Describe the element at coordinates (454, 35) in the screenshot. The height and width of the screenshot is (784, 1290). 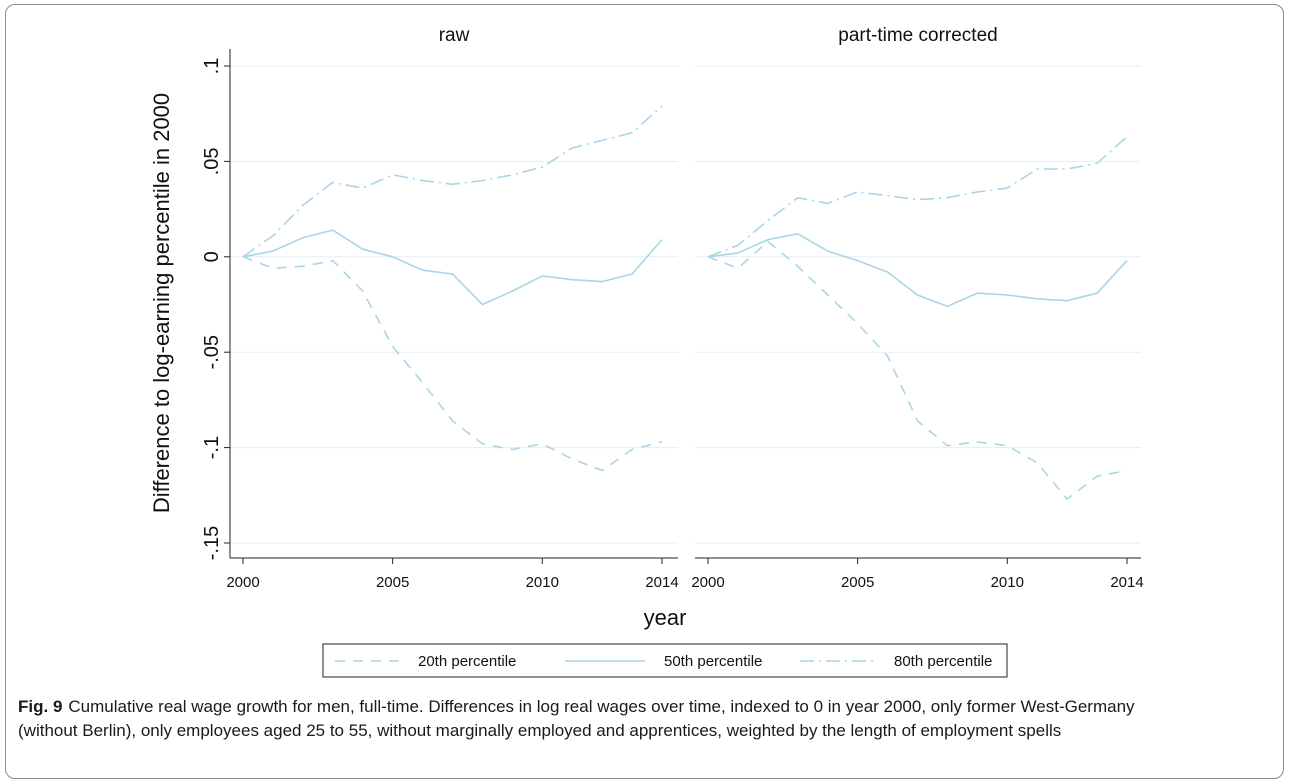
I see `panel-title: raw` at that location.